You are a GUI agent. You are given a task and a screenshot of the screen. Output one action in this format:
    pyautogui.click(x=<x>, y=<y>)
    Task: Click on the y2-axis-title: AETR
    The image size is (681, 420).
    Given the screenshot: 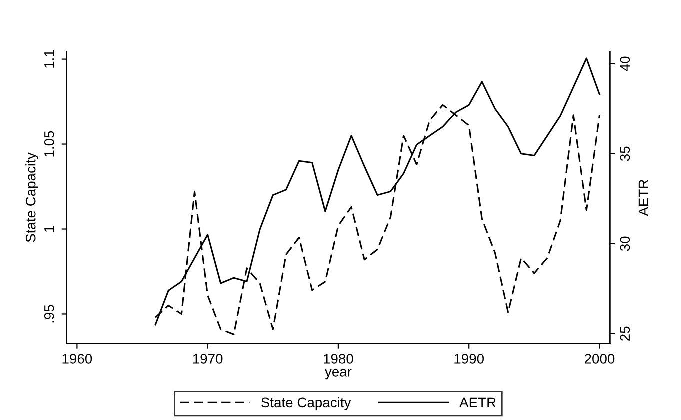 What is the action you would take?
    pyautogui.click(x=643, y=198)
    